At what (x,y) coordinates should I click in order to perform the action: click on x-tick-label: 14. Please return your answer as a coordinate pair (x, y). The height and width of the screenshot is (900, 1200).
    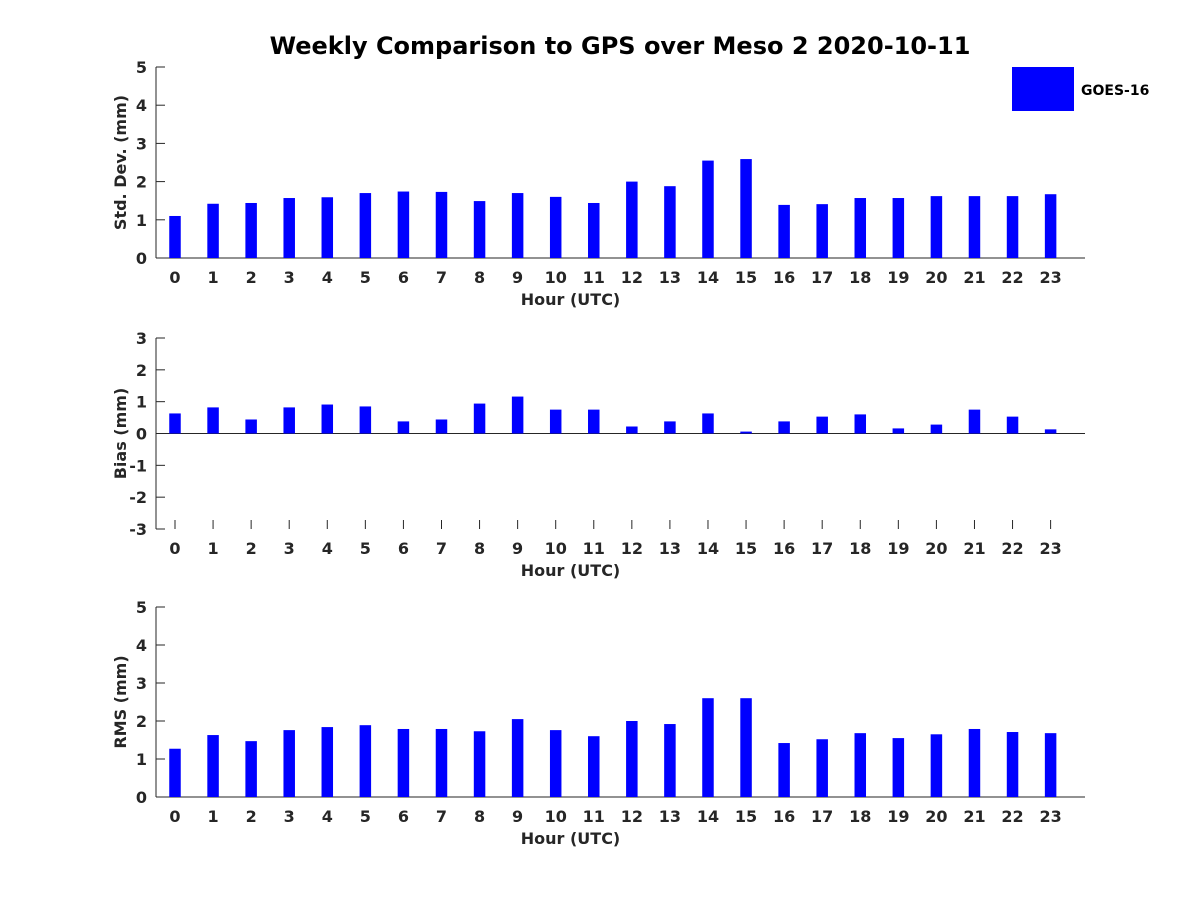
    Looking at the image, I should click on (708, 277).